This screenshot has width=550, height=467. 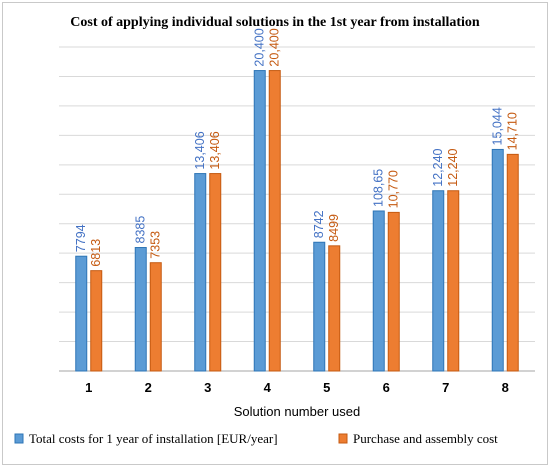 I want to click on data-label-series1-7: 12,240, so click(x=438, y=167).